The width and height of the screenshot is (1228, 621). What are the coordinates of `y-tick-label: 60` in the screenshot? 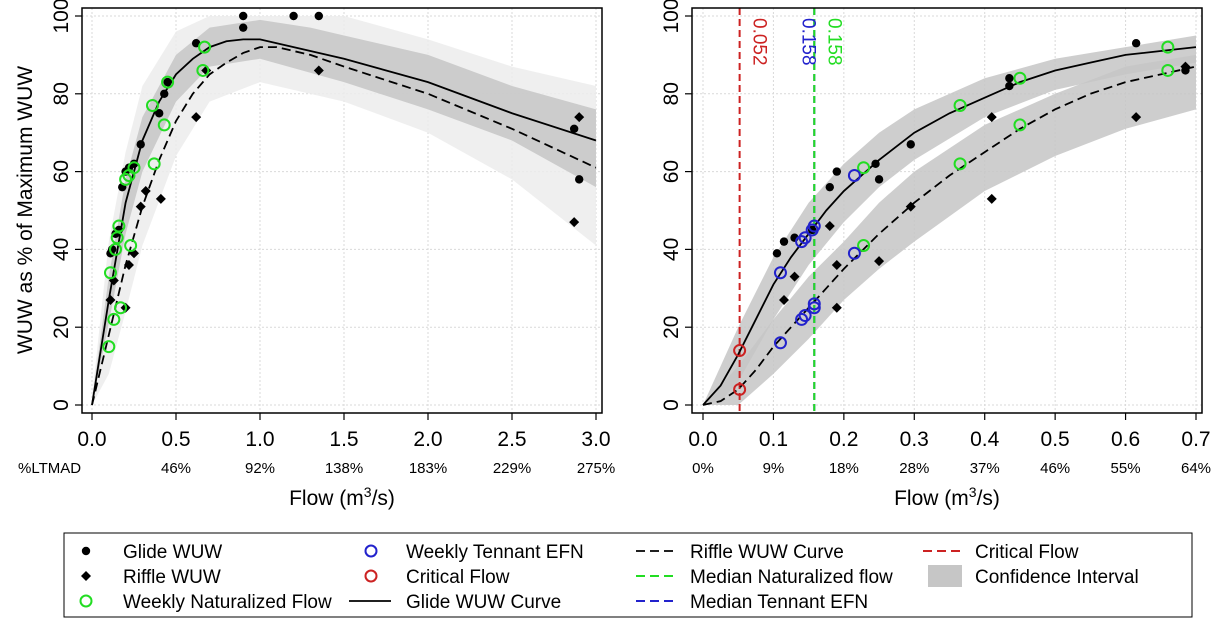 It's located at (671, 171).